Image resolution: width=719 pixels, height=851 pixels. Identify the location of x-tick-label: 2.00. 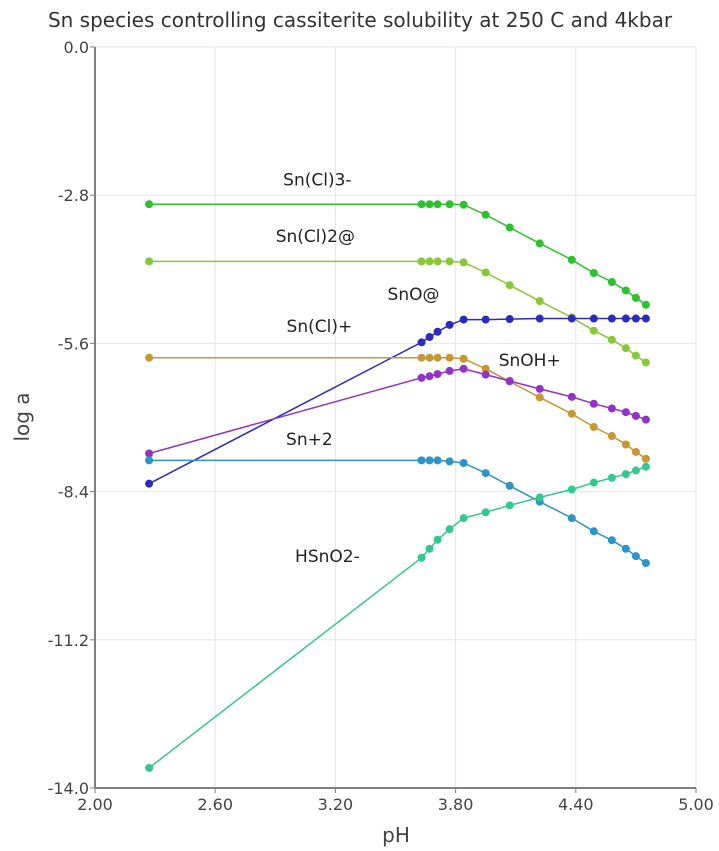
(95, 804).